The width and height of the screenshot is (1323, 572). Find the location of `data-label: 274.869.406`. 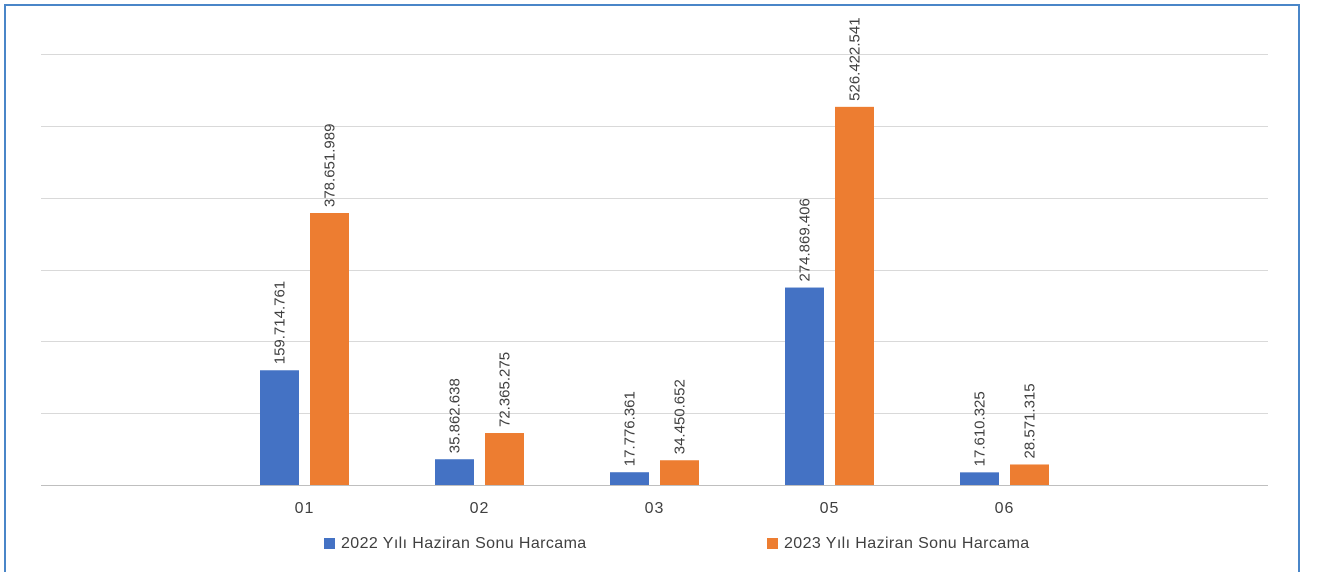

data-label: 274.869.406 is located at coordinates (805, 239).